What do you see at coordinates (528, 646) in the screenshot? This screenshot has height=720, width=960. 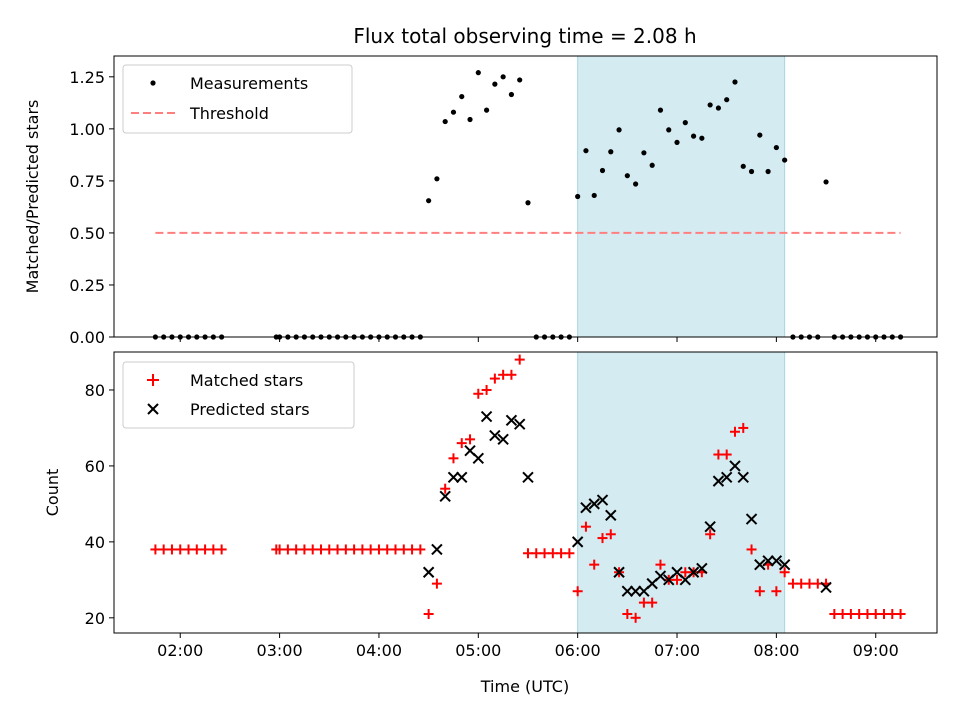 I see `bottom-x-ticks: 02:00 03:00 04:00 05:00 06:00 07:00 08:00 09:00` at bounding box center [528, 646].